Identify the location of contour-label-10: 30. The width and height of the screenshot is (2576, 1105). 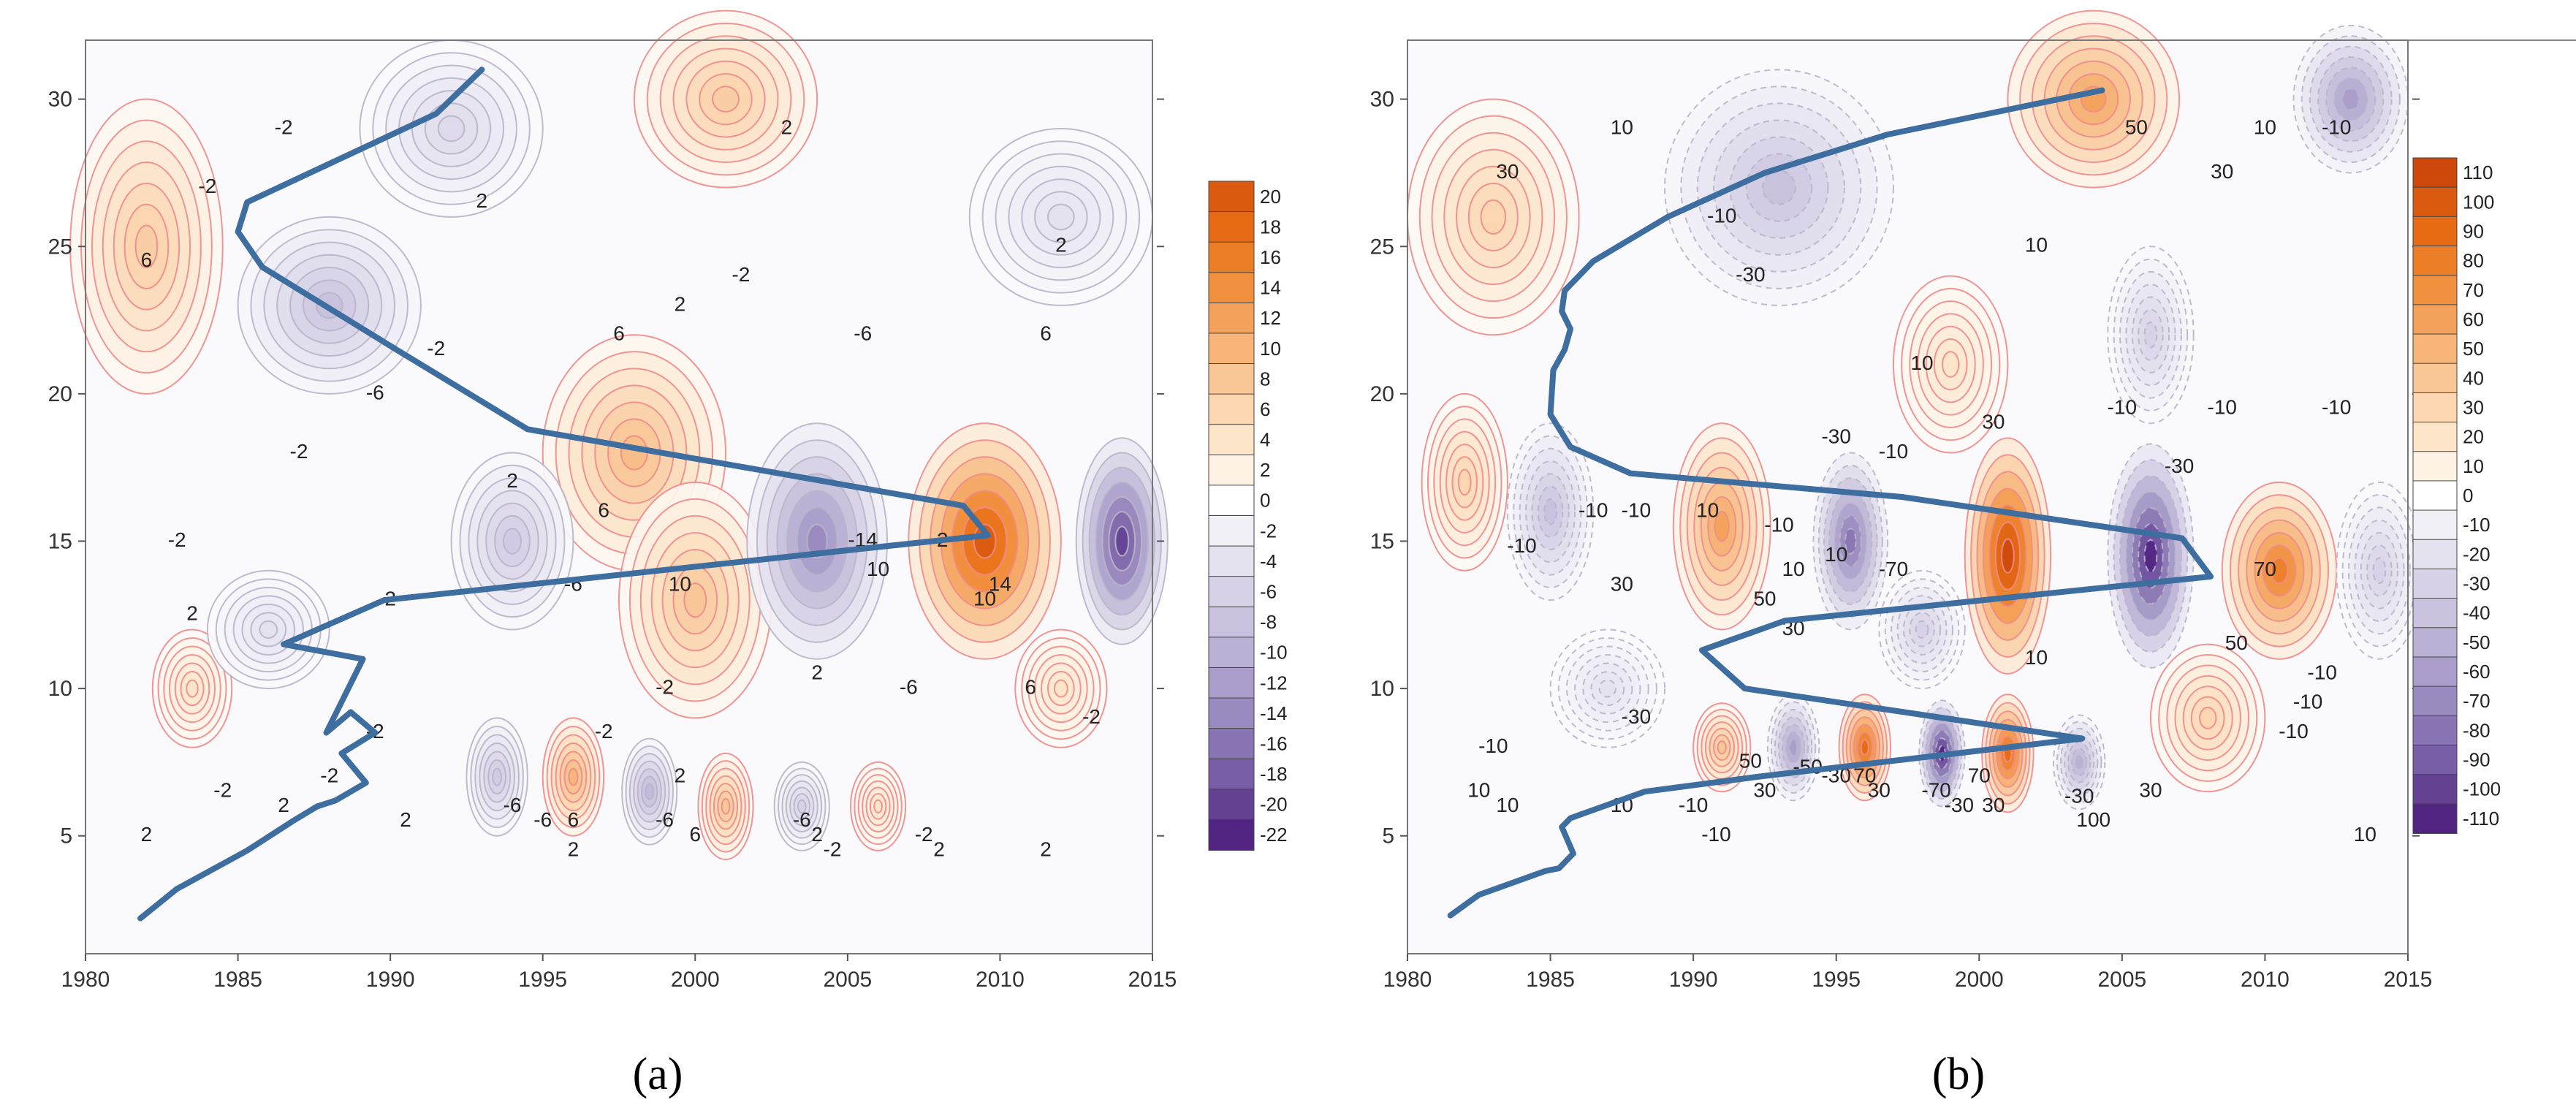
(1993, 422).